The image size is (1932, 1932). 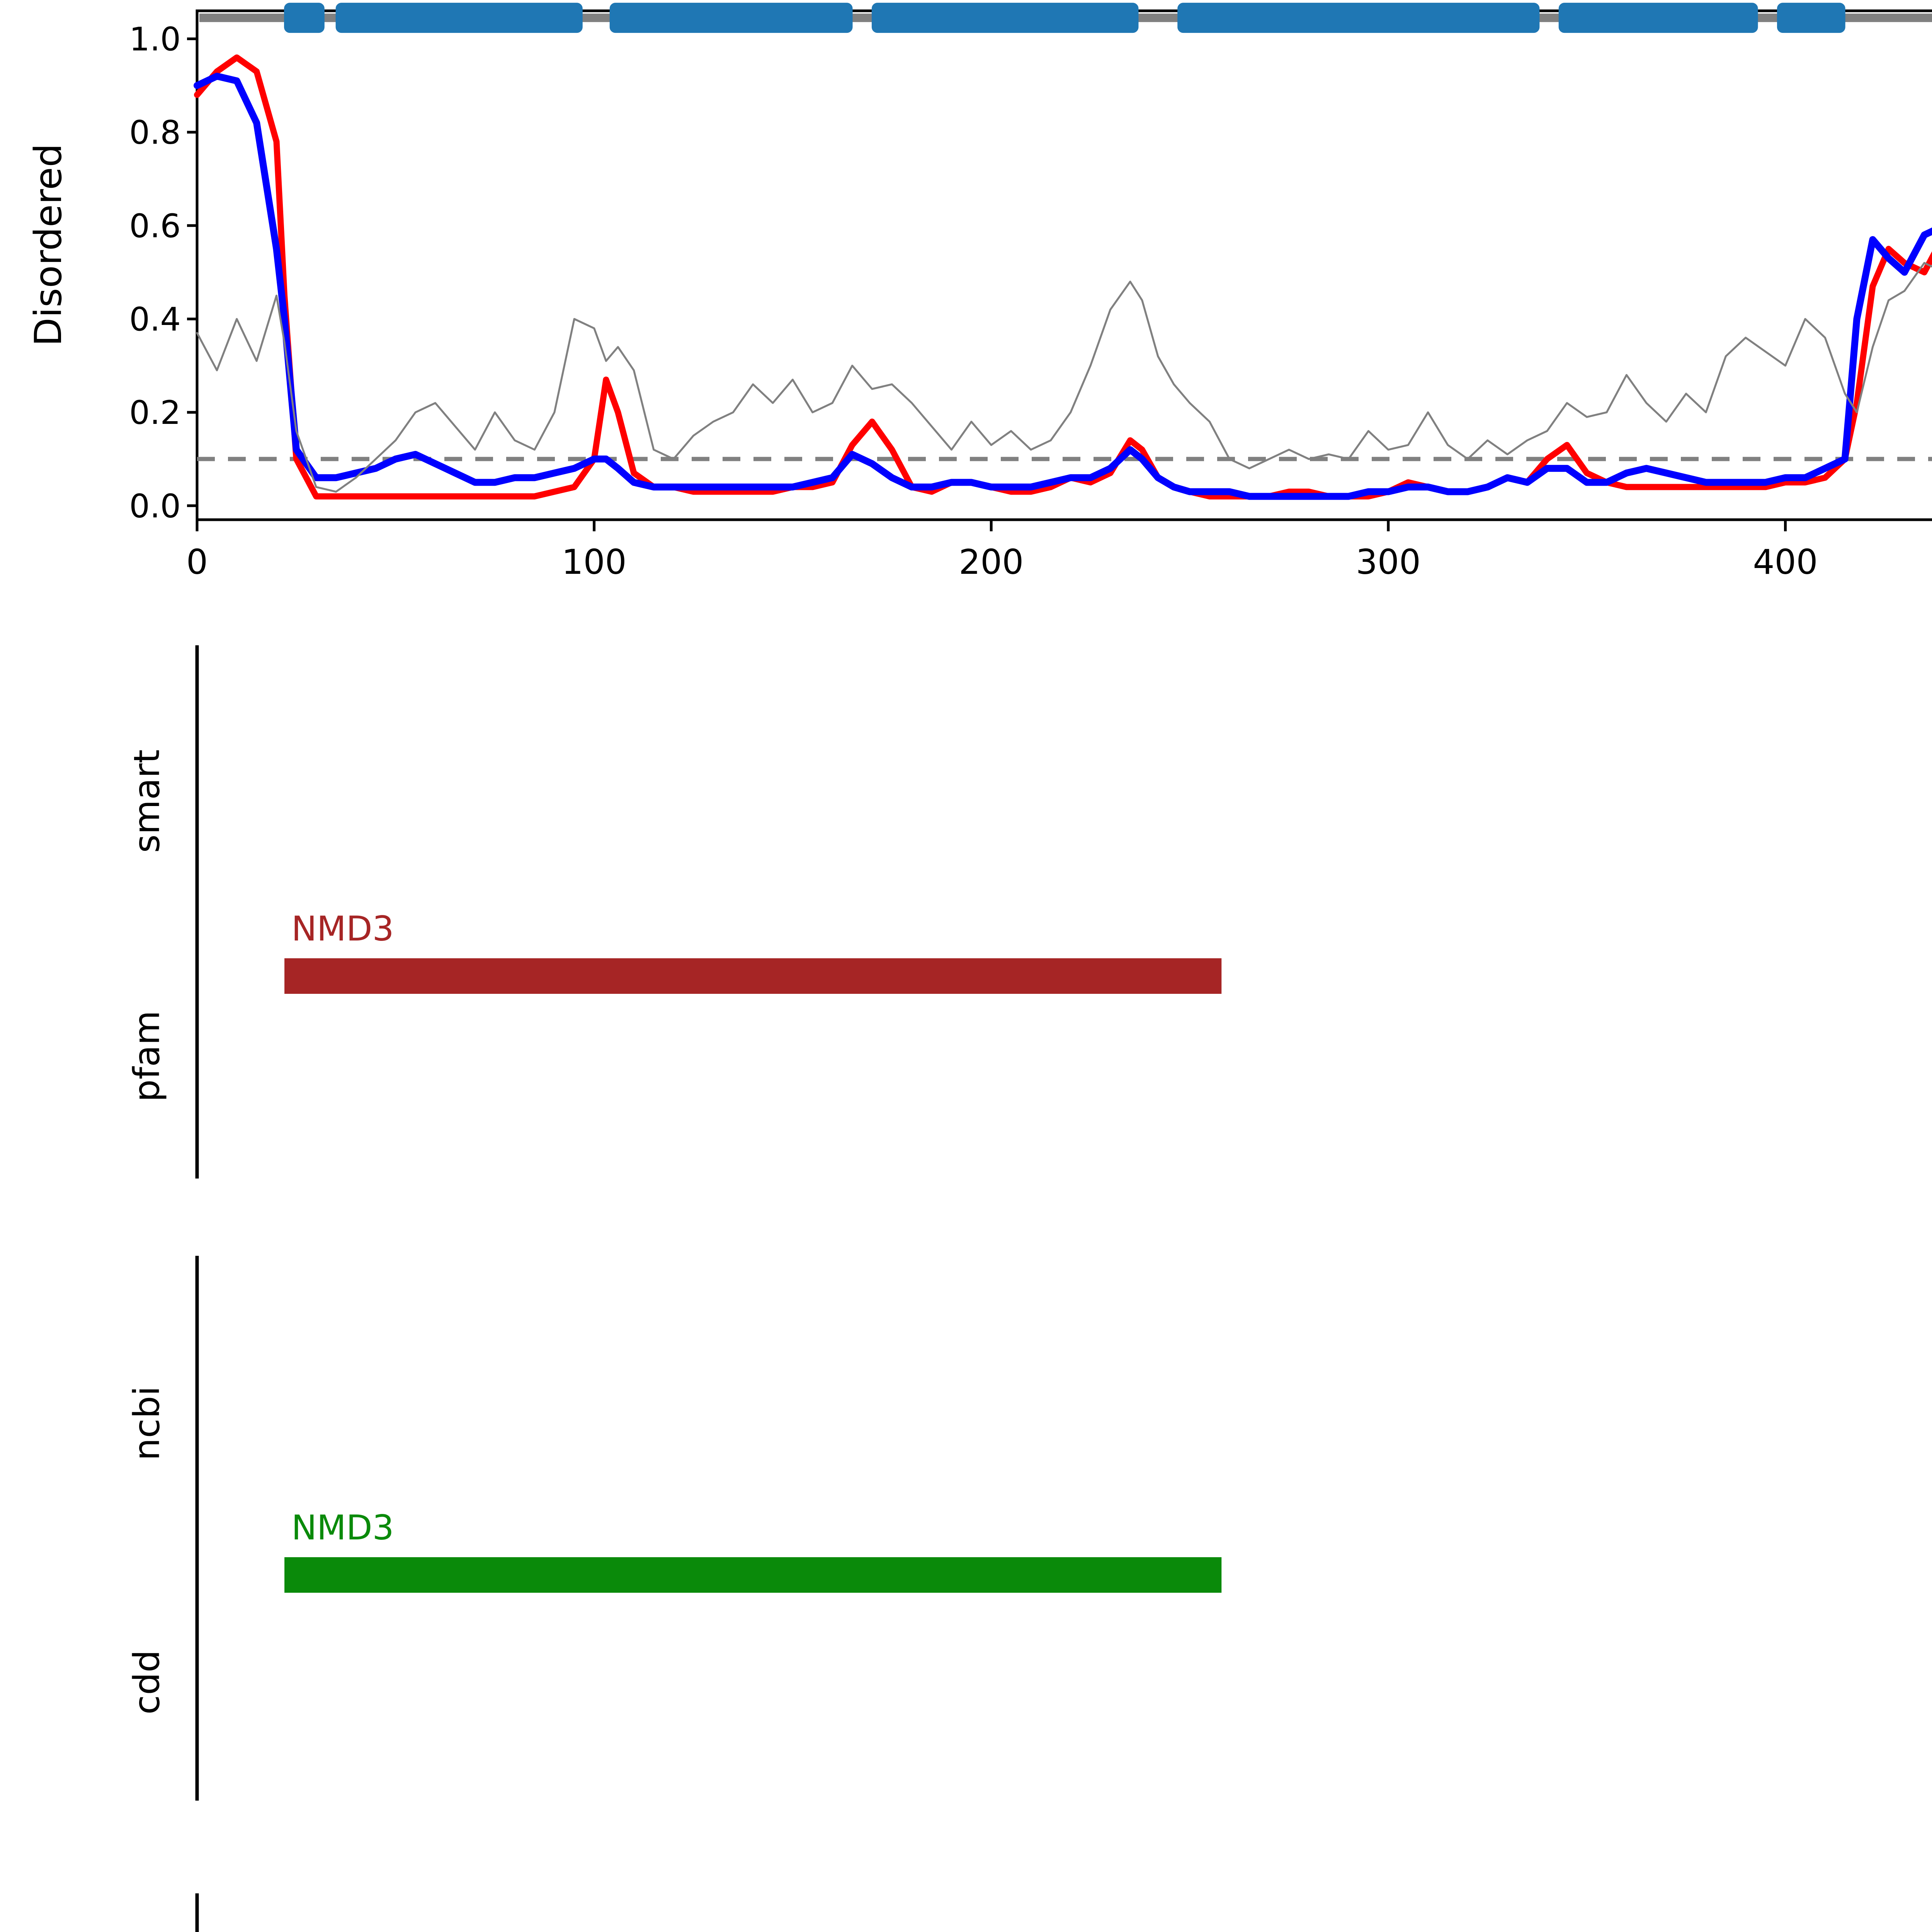 I want to click on domain-panel-smart-pfam: NMD3, so click(x=709, y=912).